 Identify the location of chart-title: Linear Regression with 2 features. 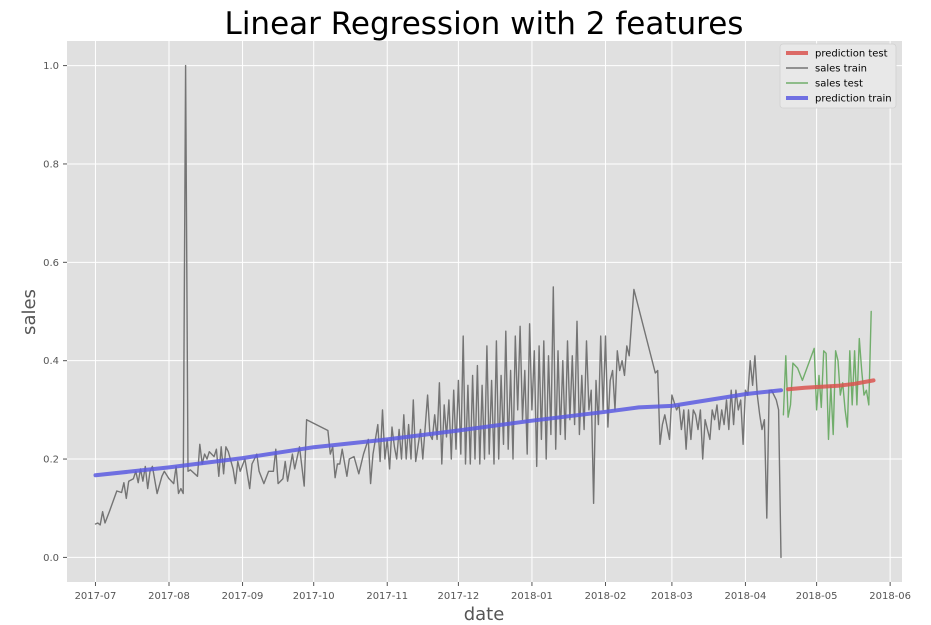
(484, 24).